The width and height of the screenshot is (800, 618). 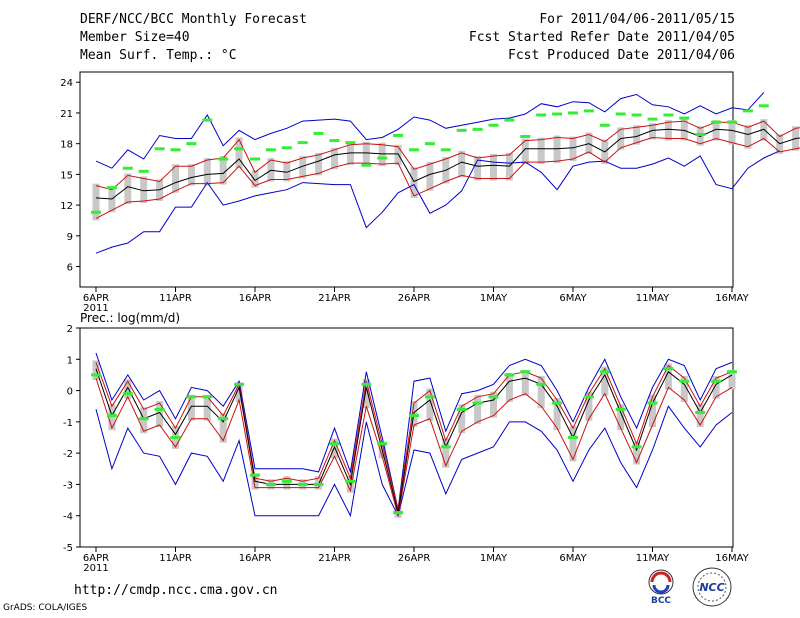 I want to click on panel2-y-tick-label: -3, so click(x=68, y=485).